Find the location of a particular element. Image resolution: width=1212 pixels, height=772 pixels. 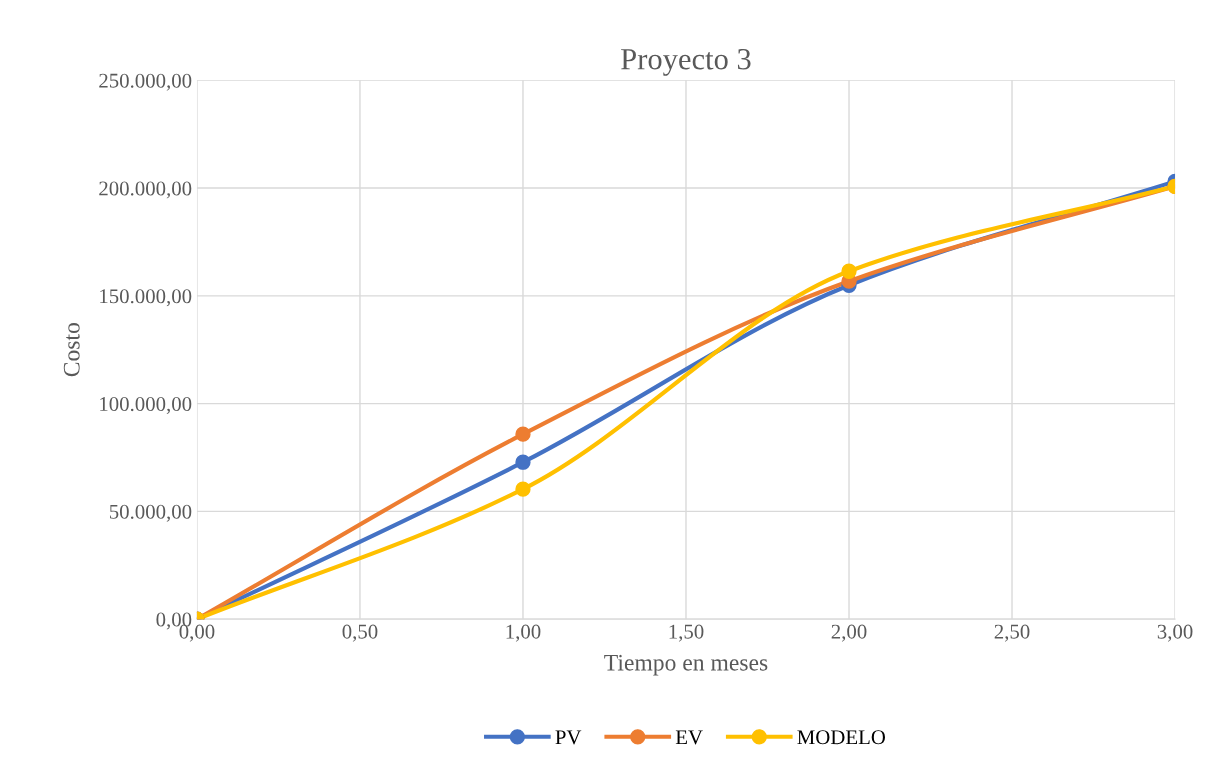

chart-title: Proyecto 3 is located at coordinates (686, 62).